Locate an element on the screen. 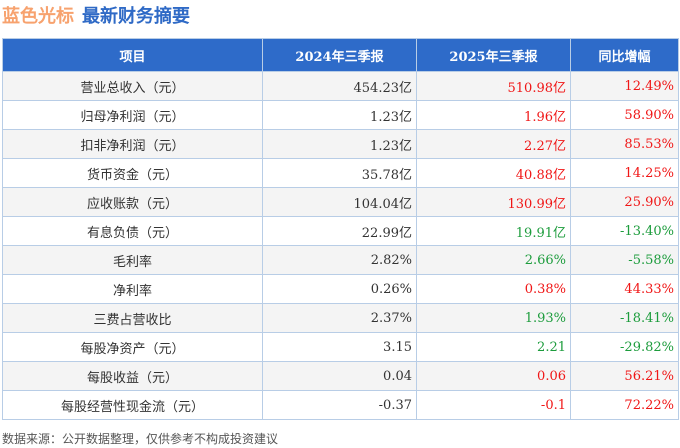  subtitle: 最新财务摘要 is located at coordinates (136, 16).